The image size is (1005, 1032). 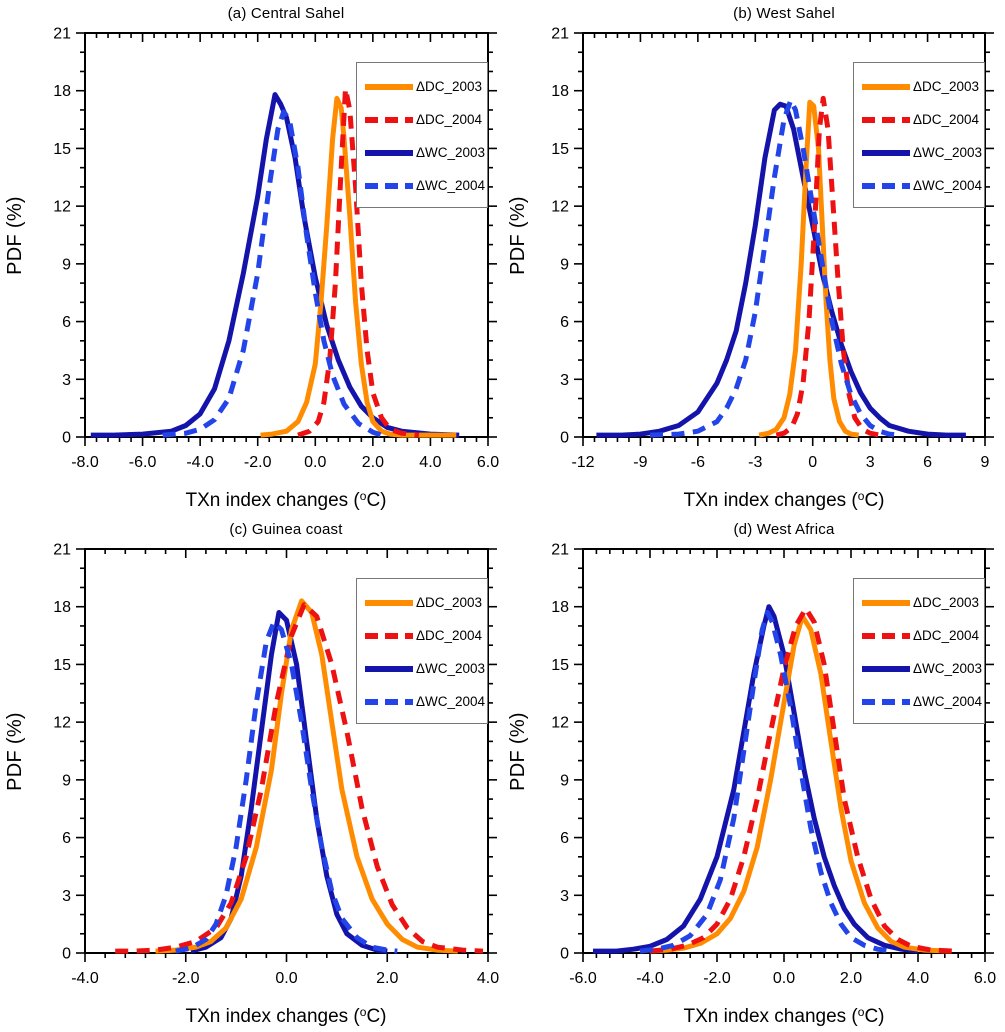 What do you see at coordinates (285, 462) in the screenshot?
I see `x-tick-labels: -8.0 -6.0 -4.0 -2.0 0.0 2.0 4.0 6.0` at bounding box center [285, 462].